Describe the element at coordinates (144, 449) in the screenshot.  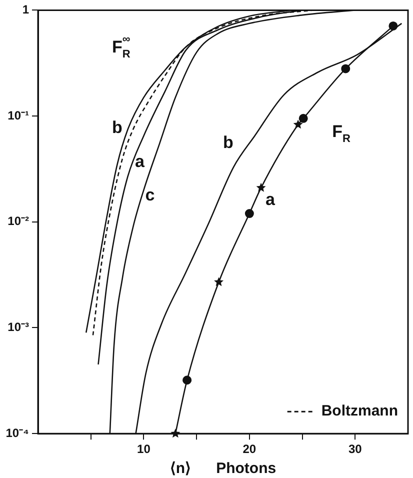
I see `x-tick-label: 10` at that location.